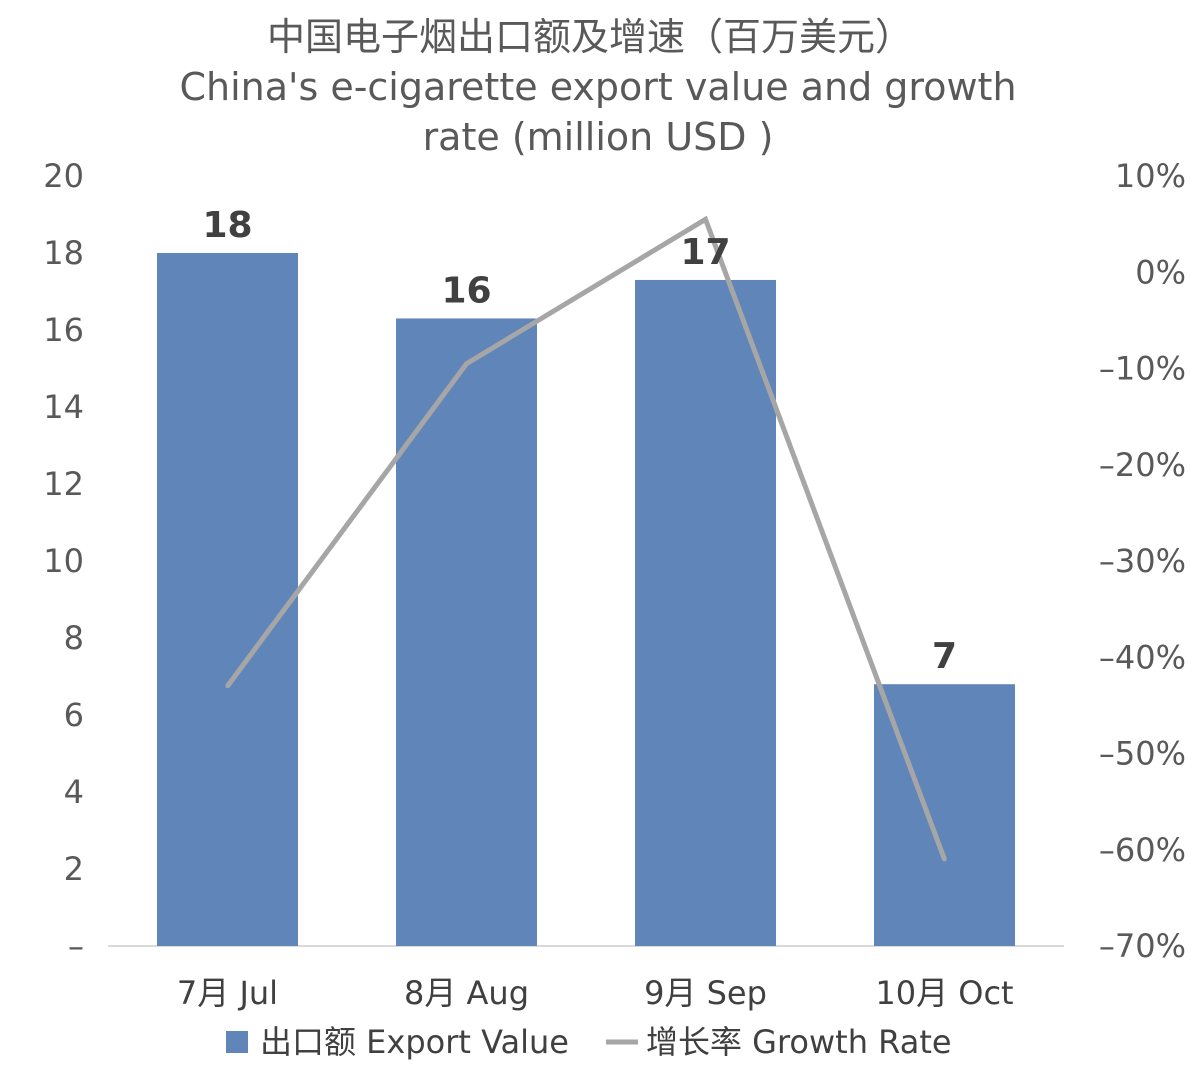  Describe the element at coordinates (227, 225) in the screenshot. I see `bar-data-label: 18` at that location.